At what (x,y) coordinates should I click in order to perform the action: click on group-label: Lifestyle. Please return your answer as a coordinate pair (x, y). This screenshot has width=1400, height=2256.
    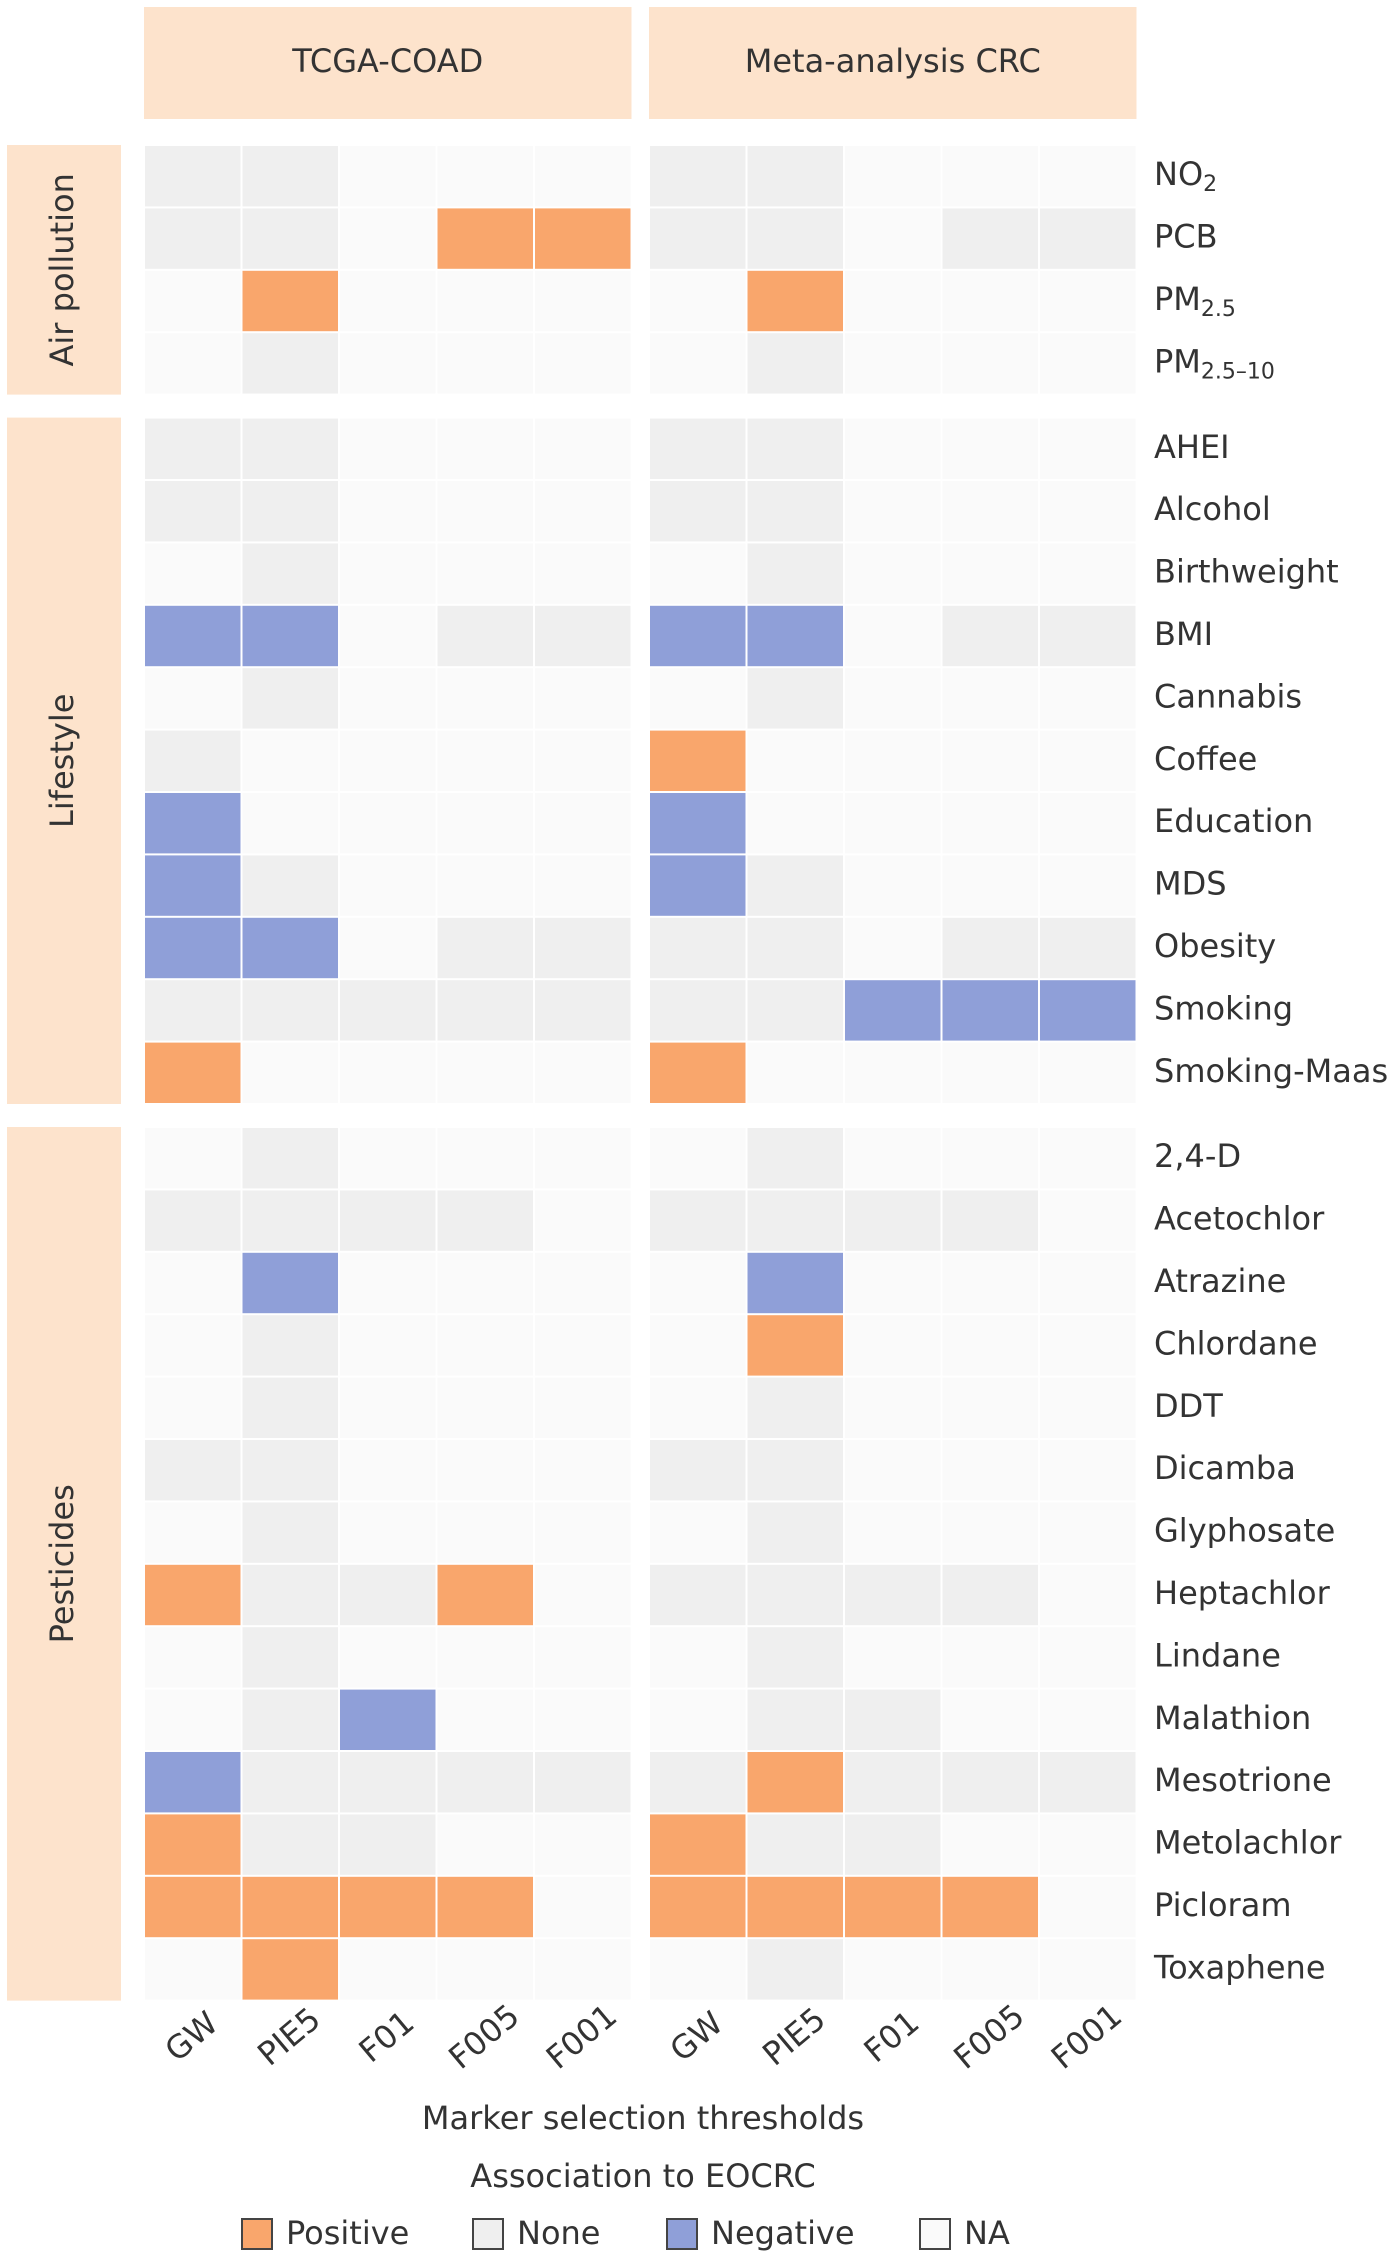
    Looking at the image, I should click on (62, 761).